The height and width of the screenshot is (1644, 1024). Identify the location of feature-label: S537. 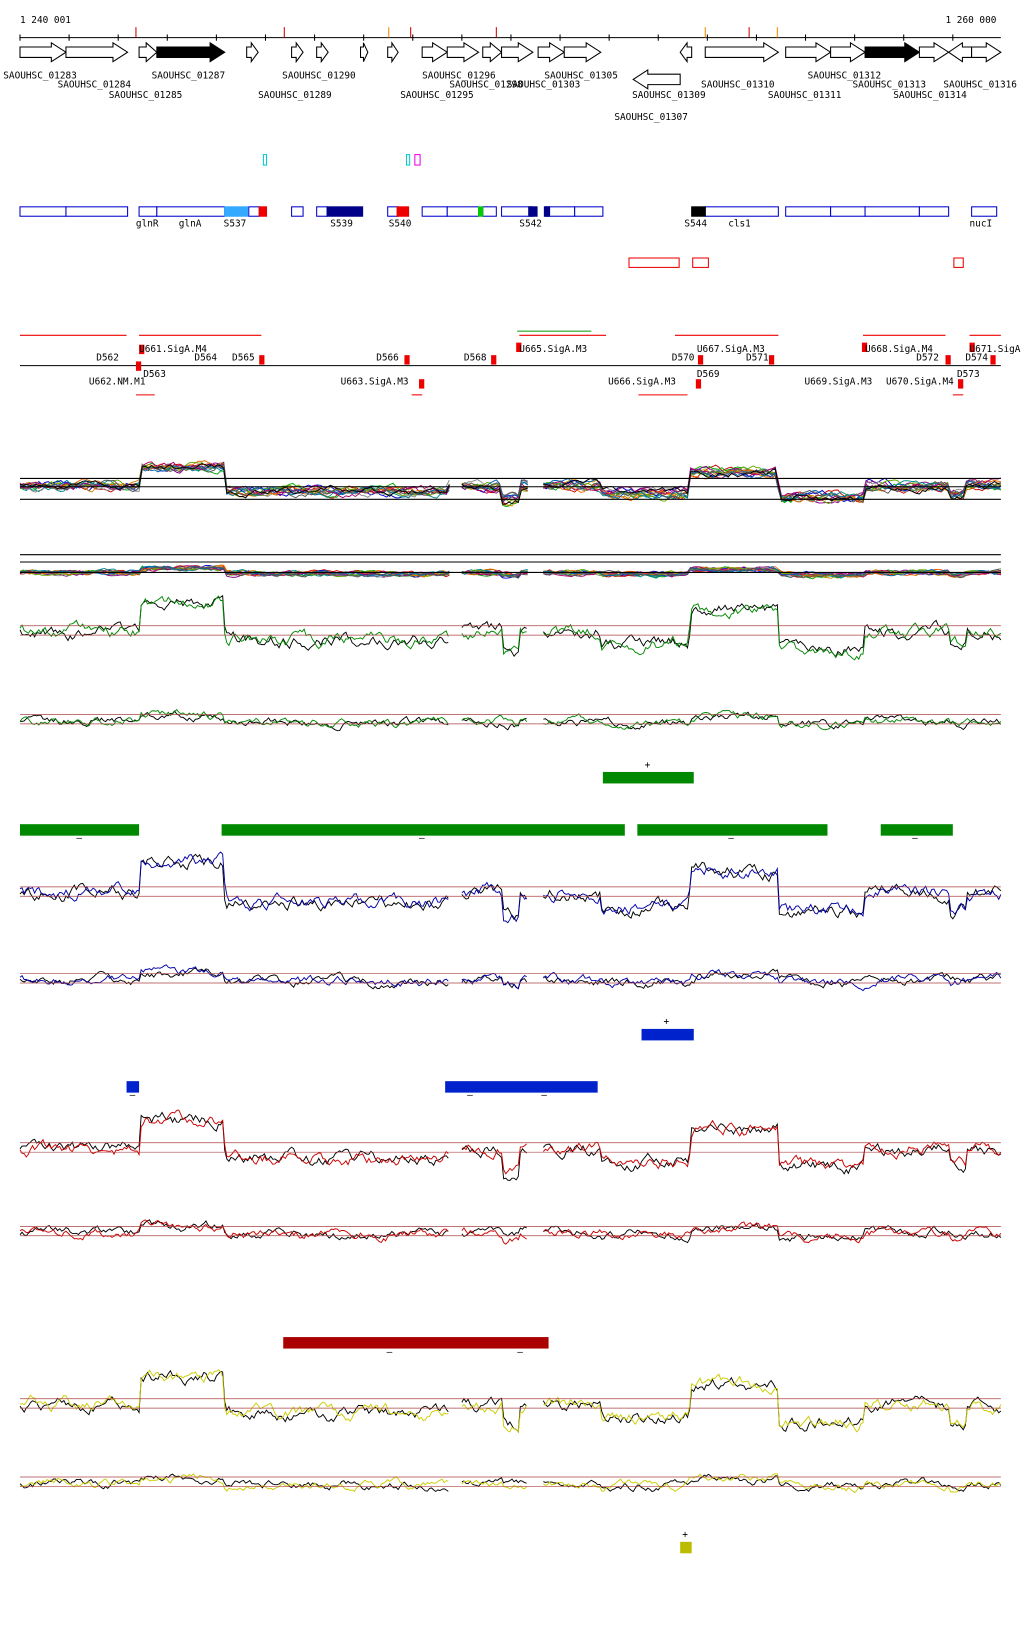
(235, 224).